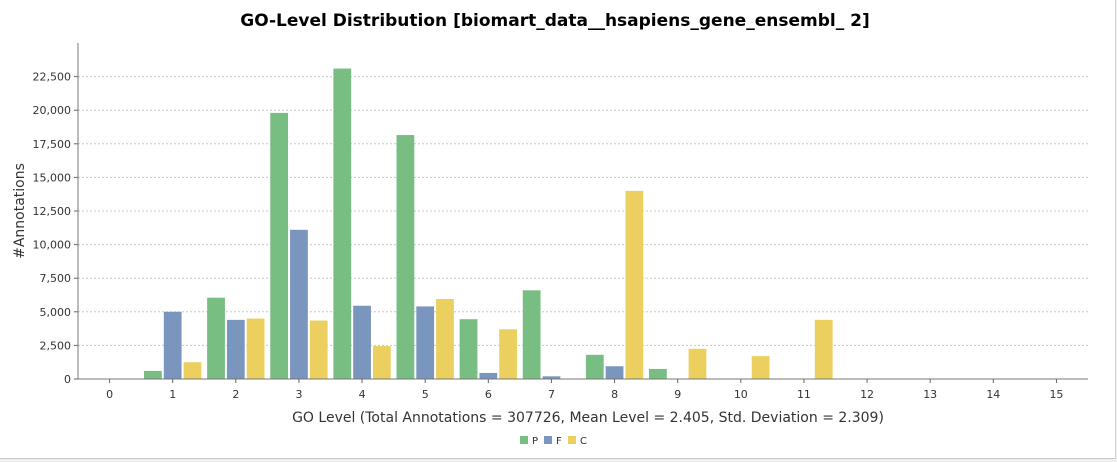  Describe the element at coordinates (52, 110) in the screenshot. I see `y-tick-label: 20,000` at that location.